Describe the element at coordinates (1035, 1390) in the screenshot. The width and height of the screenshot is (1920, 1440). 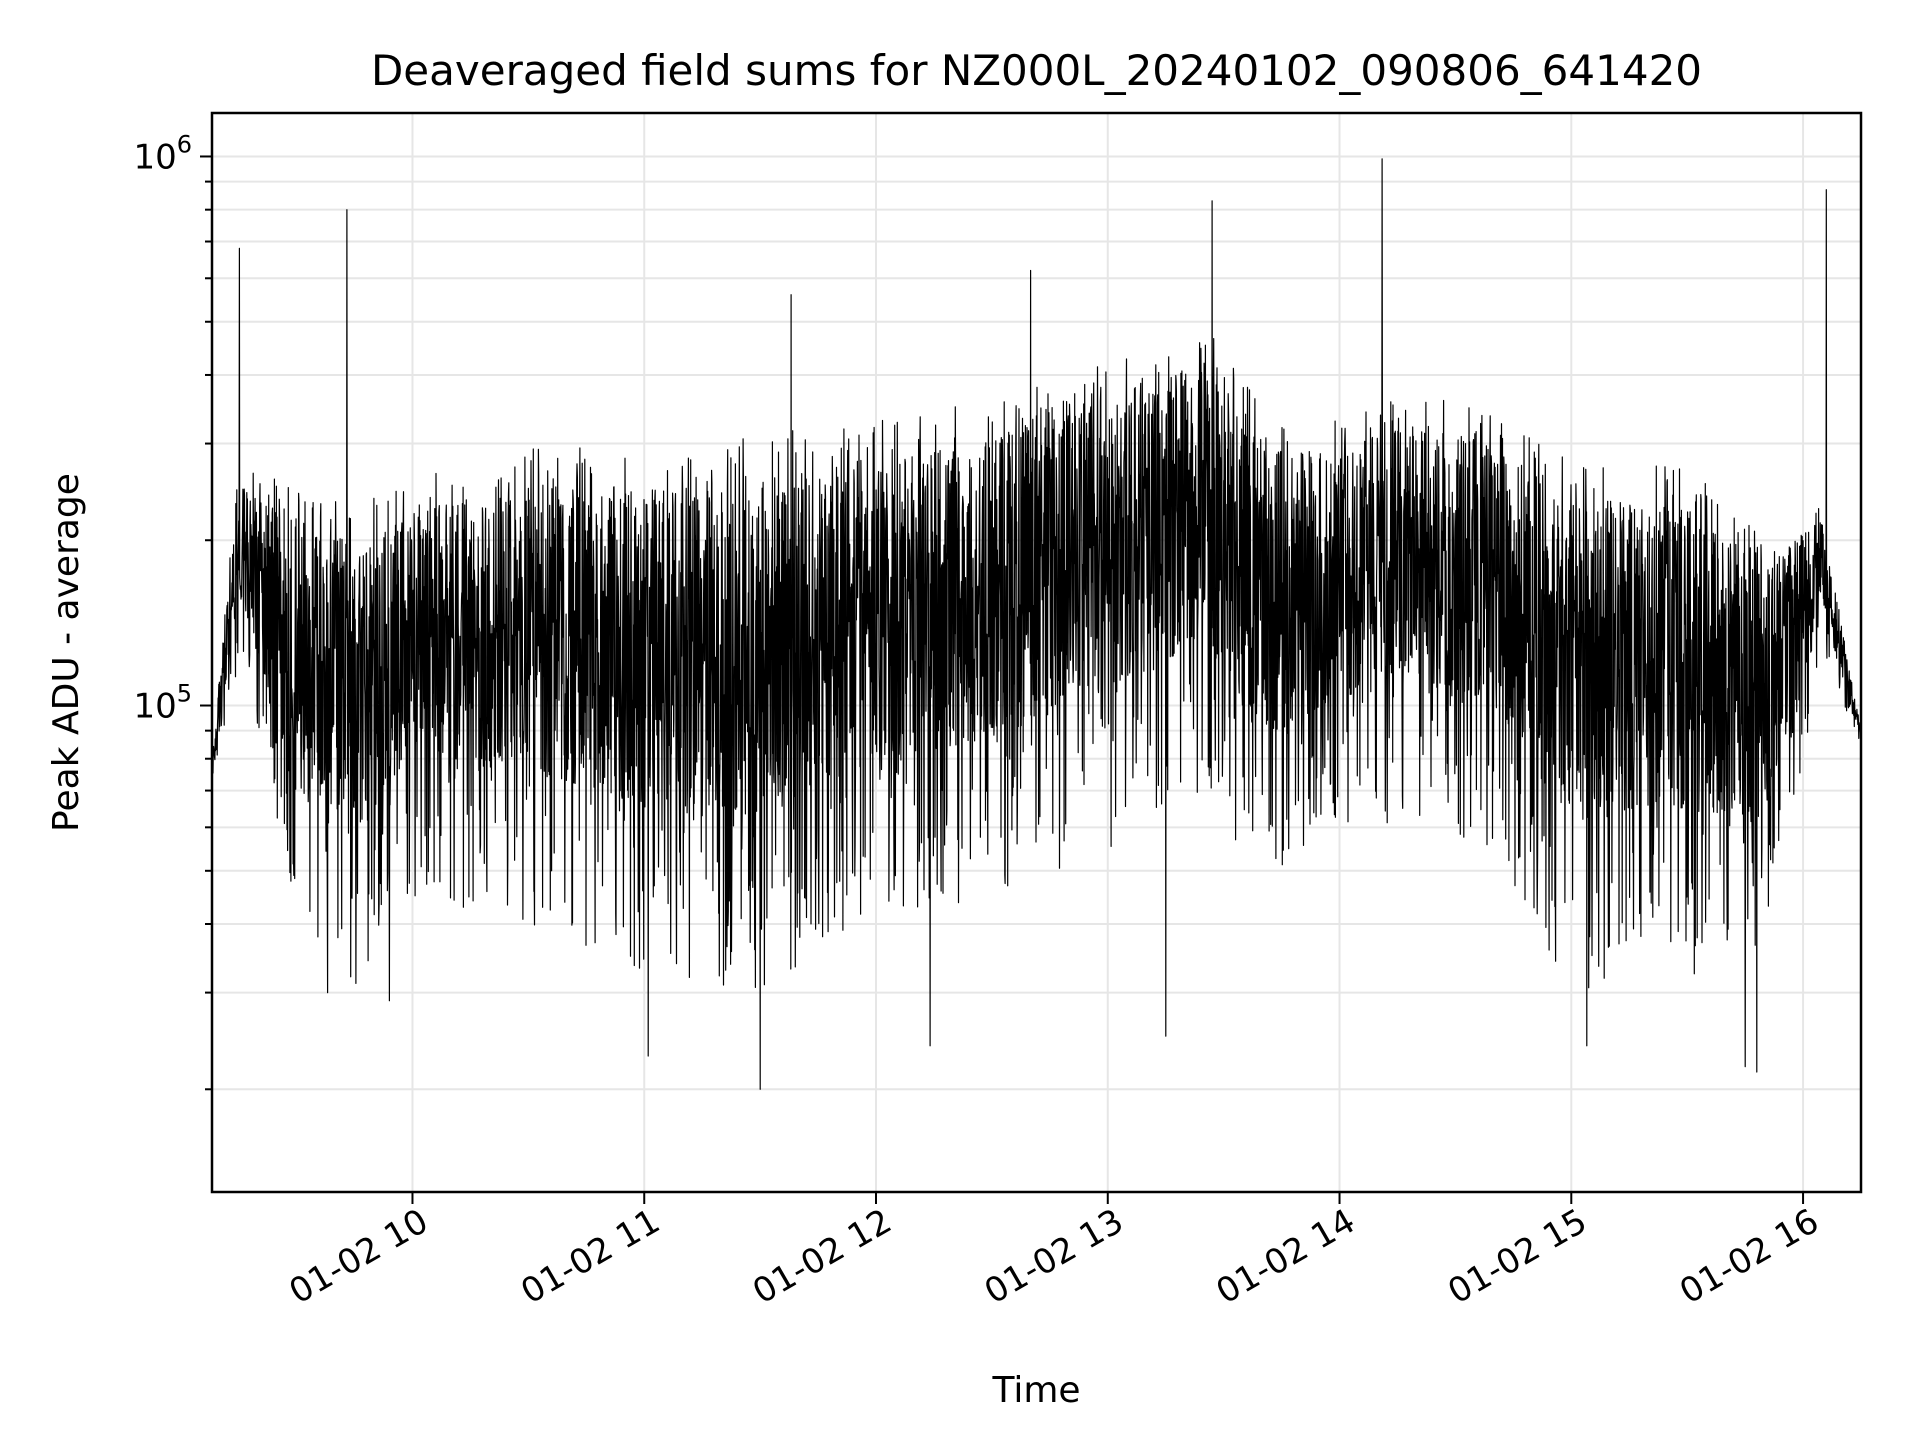
I see `x-axis-label: Time` at that location.